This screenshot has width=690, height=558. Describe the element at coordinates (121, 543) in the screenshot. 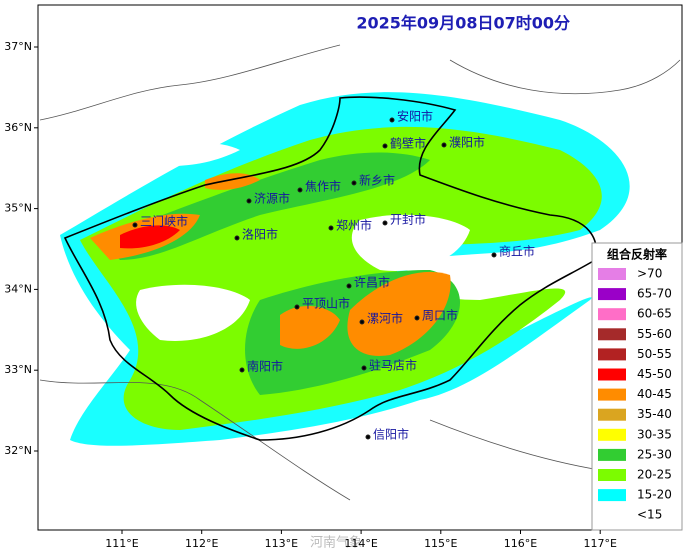

I see `lon-tick-label: 111°E` at that location.